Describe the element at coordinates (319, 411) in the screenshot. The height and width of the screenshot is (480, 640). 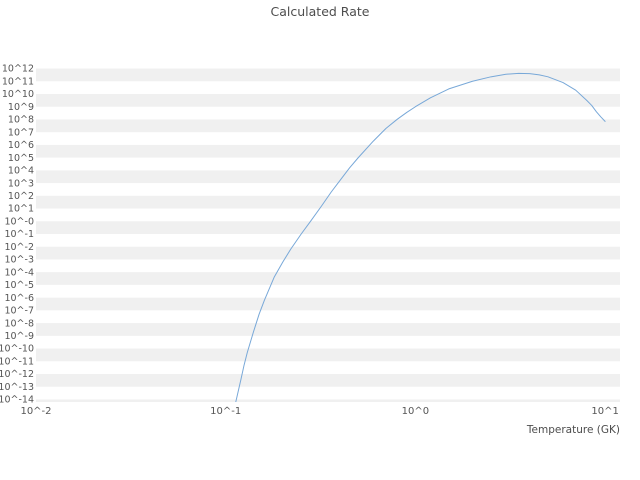
I see `x-axis-tick-labels: 10^-2 10^-1 10^0 10^1` at that location.